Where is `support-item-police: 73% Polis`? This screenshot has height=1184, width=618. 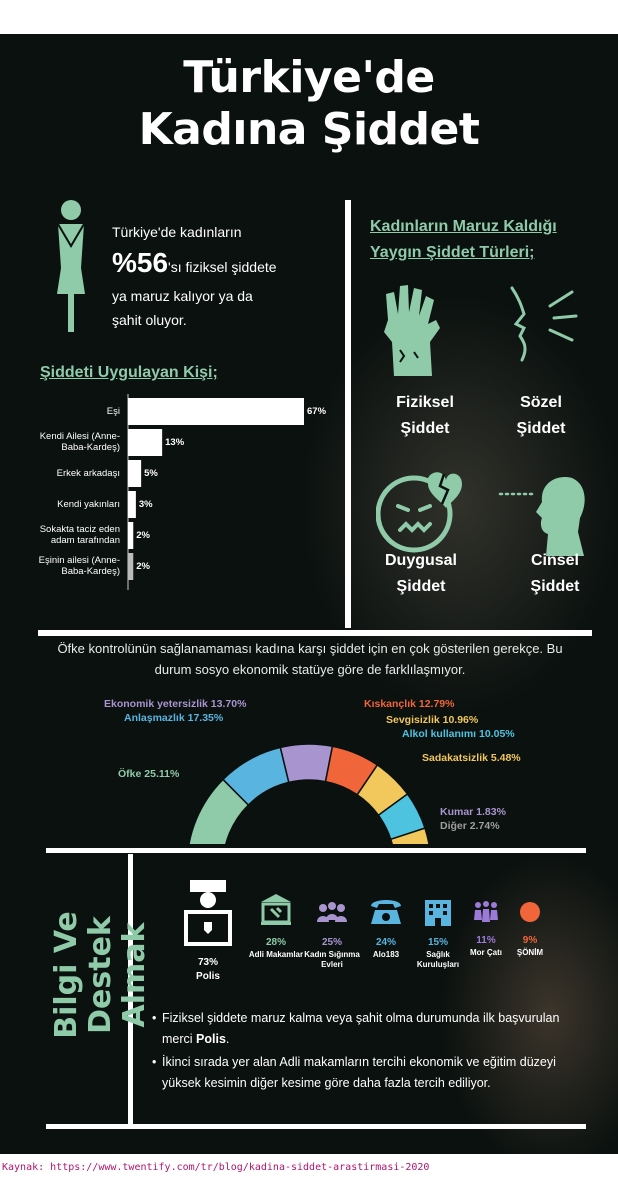 support-item-police: 73% Polis is located at coordinates (208, 929).